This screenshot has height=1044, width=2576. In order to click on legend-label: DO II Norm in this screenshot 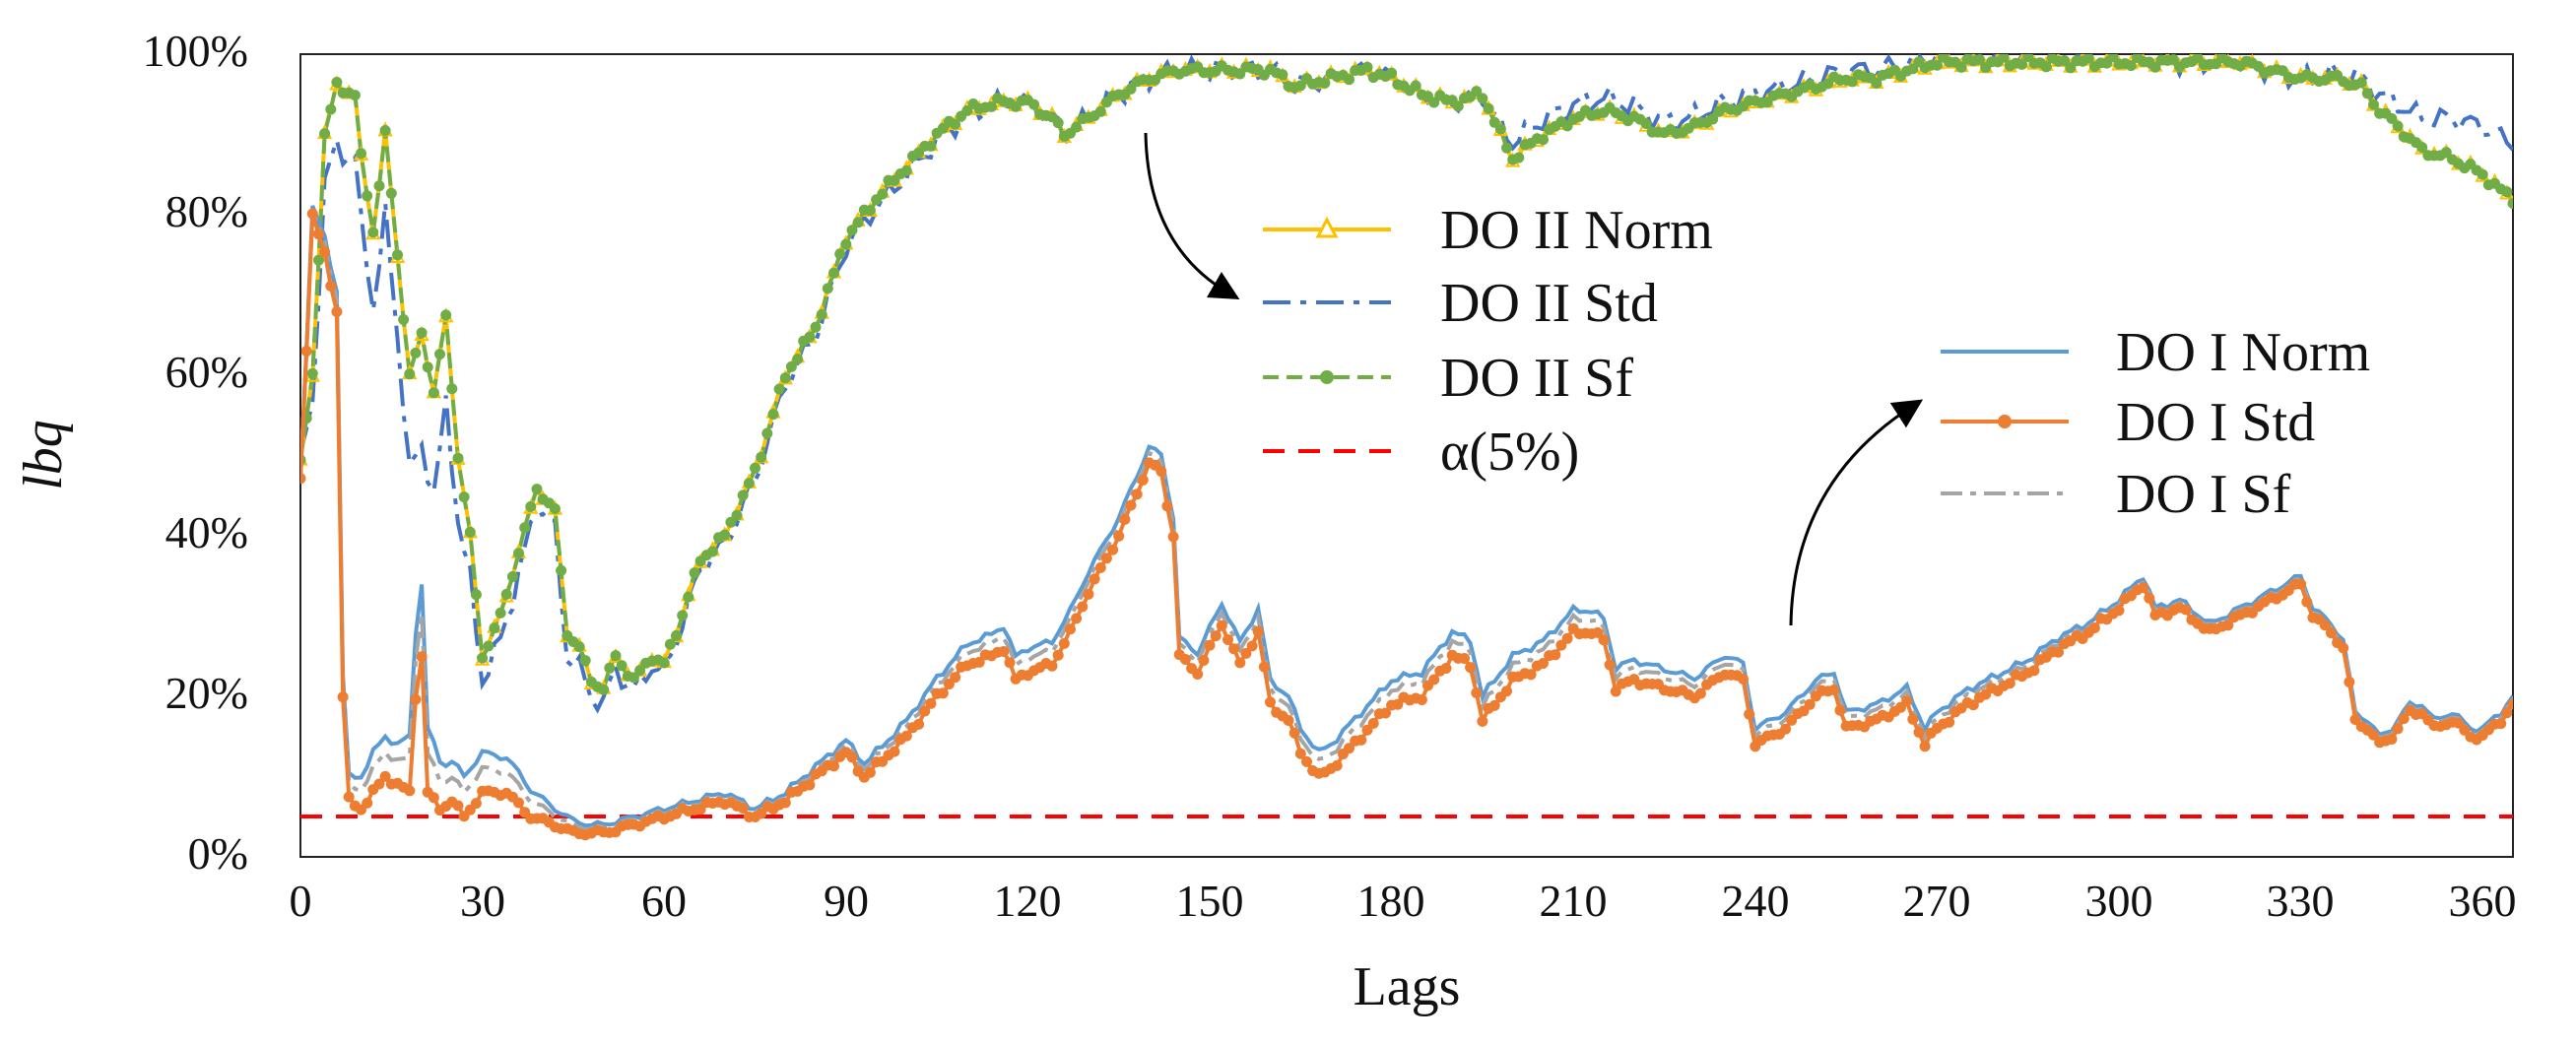, I will do `click(1577, 230)`.